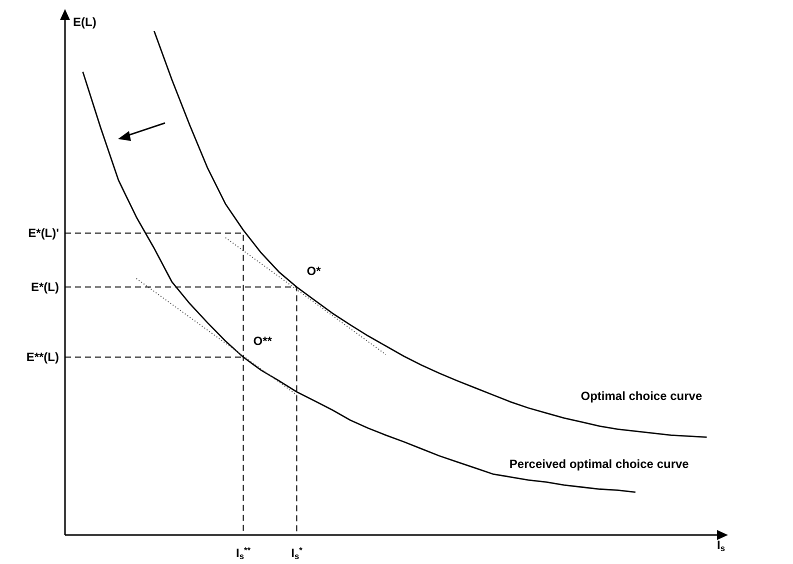 Image resolution: width=793 pixels, height=564 pixels. Describe the element at coordinates (45, 287) in the screenshot. I see `series-label: E*(L)` at that location.